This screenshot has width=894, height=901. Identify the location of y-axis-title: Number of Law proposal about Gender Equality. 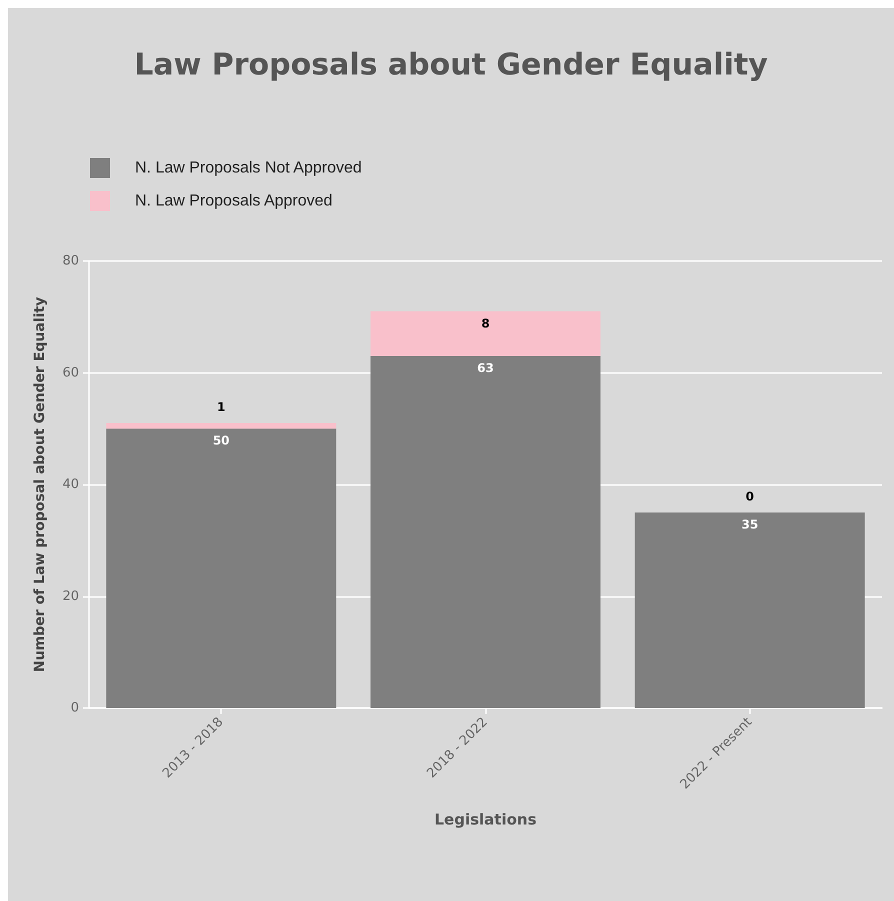
(40, 484).